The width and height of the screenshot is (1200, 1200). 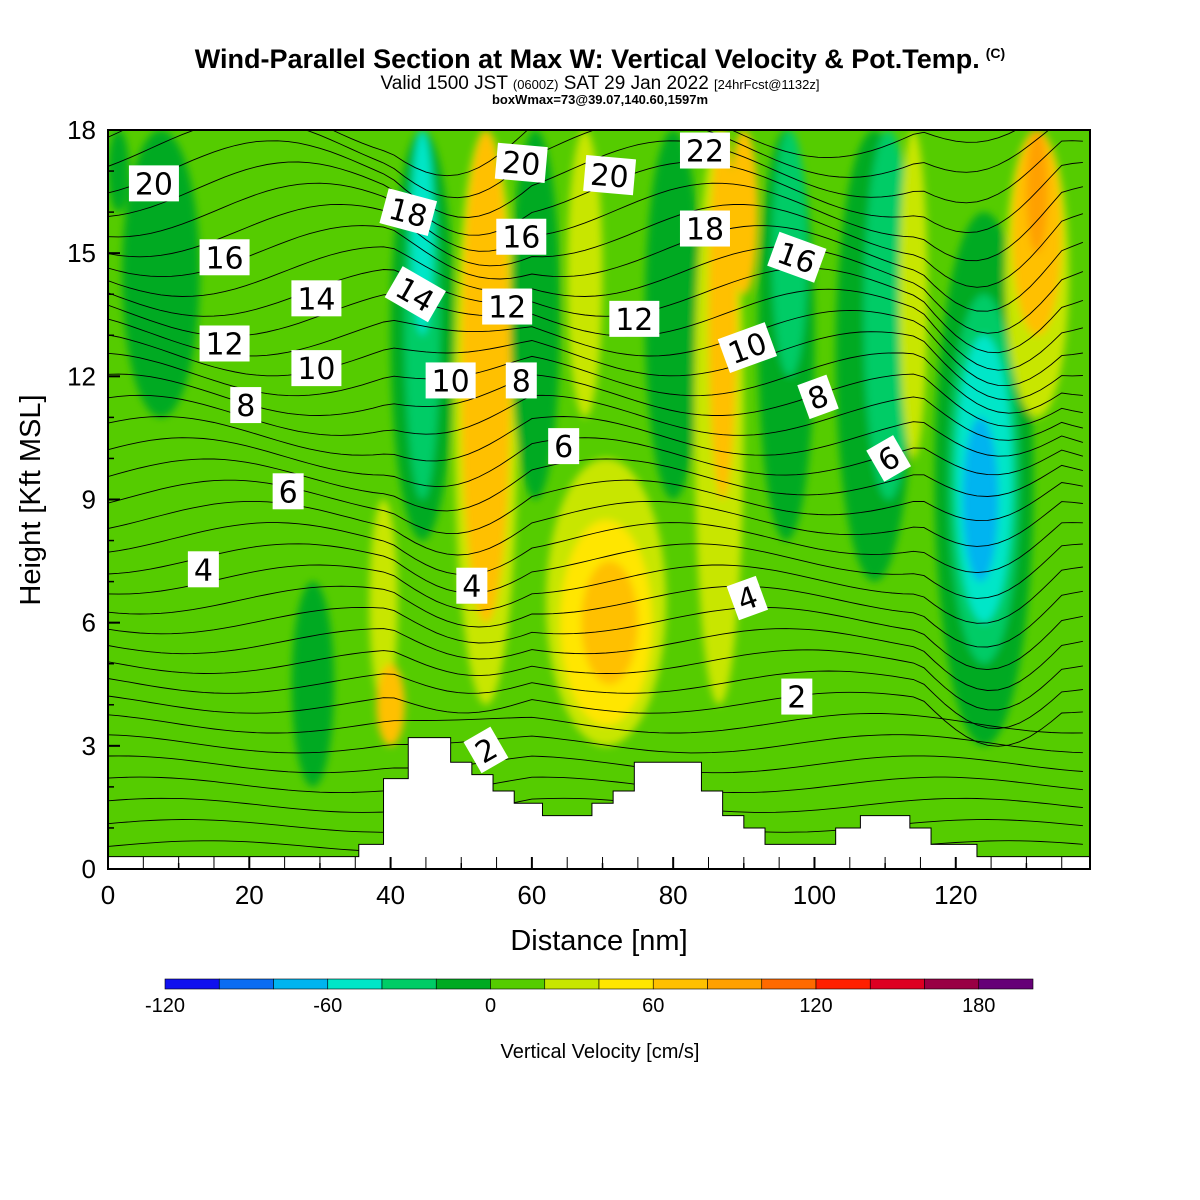 I want to click on contour-label-24: 8, so click(x=818, y=397).